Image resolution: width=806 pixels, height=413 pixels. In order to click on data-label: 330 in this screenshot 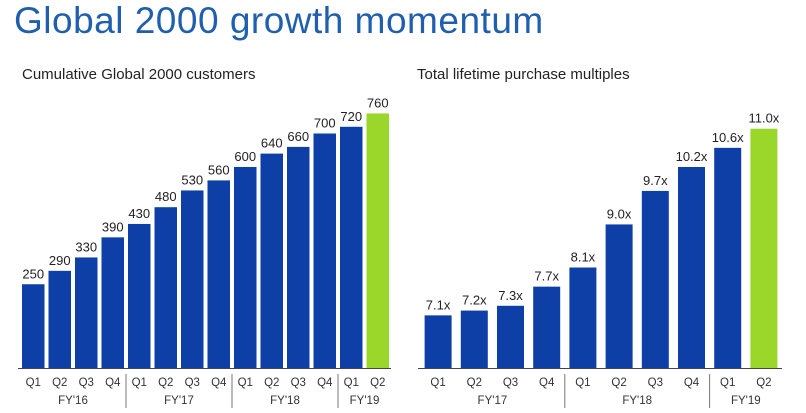, I will do `click(86, 246)`.